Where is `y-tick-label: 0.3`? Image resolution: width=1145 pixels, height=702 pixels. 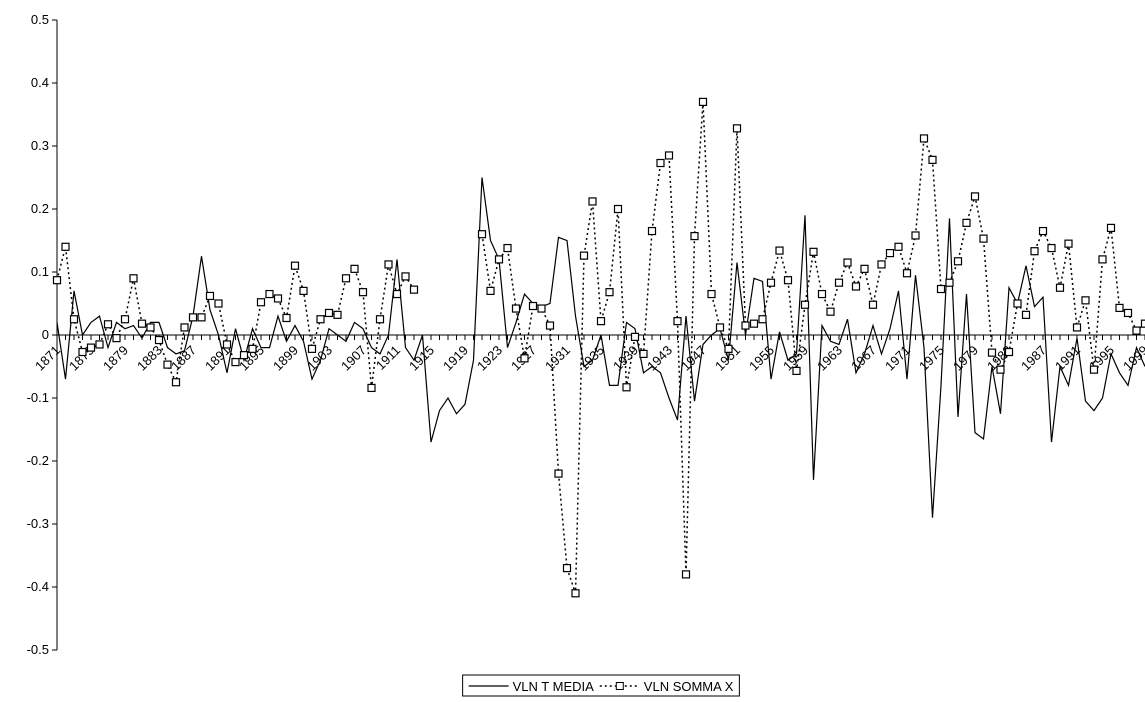
y-tick-label: 0.3 is located at coordinates (40, 145).